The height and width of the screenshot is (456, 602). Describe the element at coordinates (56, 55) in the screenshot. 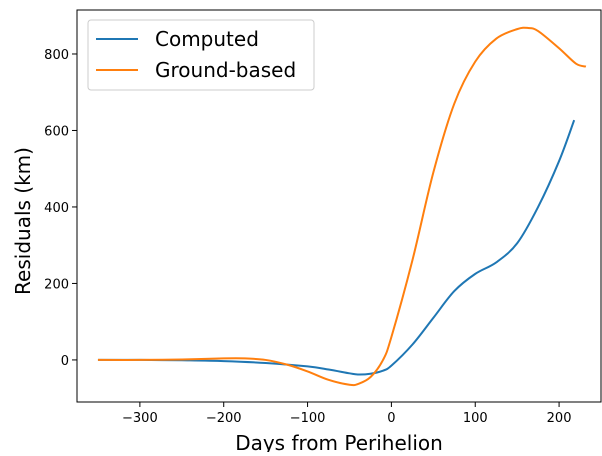

I see `y-tick-label: 800` at that location.